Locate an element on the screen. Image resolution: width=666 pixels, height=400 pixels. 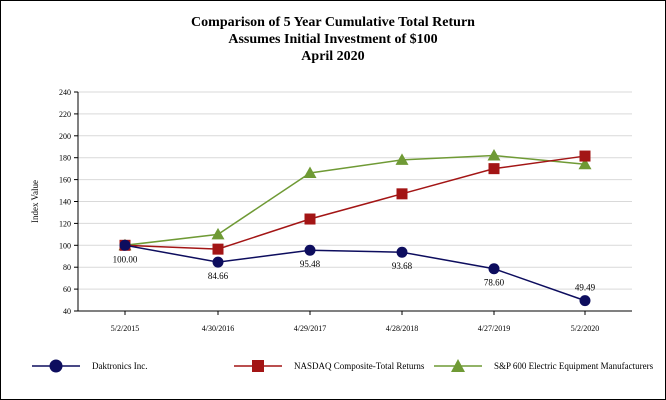
legend-marker-square is located at coordinates (258, 366).